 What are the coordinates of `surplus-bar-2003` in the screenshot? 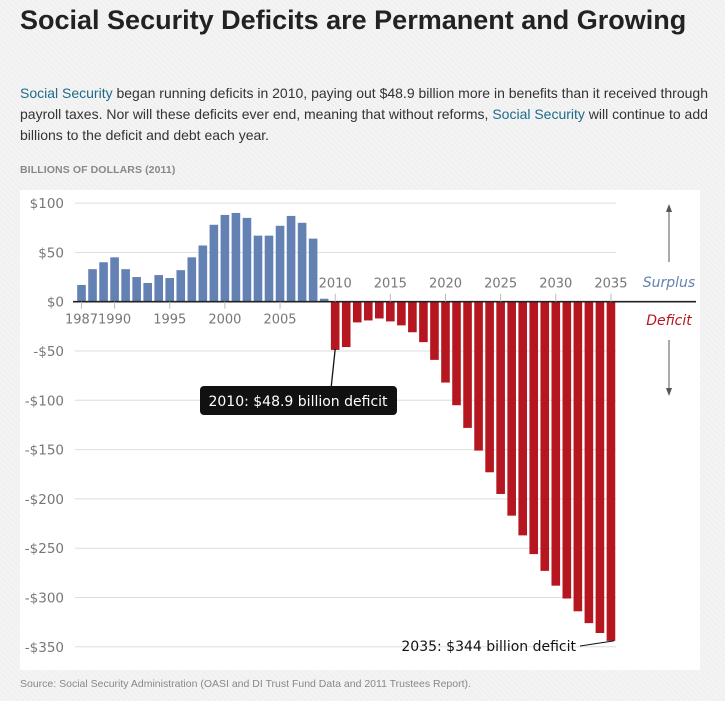 It's located at (258, 268).